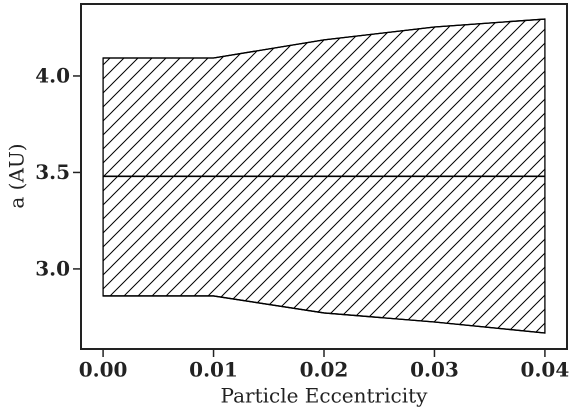 The height and width of the screenshot is (411, 576). What do you see at coordinates (324, 314) in the screenshot?
I see `lower-bound` at bounding box center [324, 314].